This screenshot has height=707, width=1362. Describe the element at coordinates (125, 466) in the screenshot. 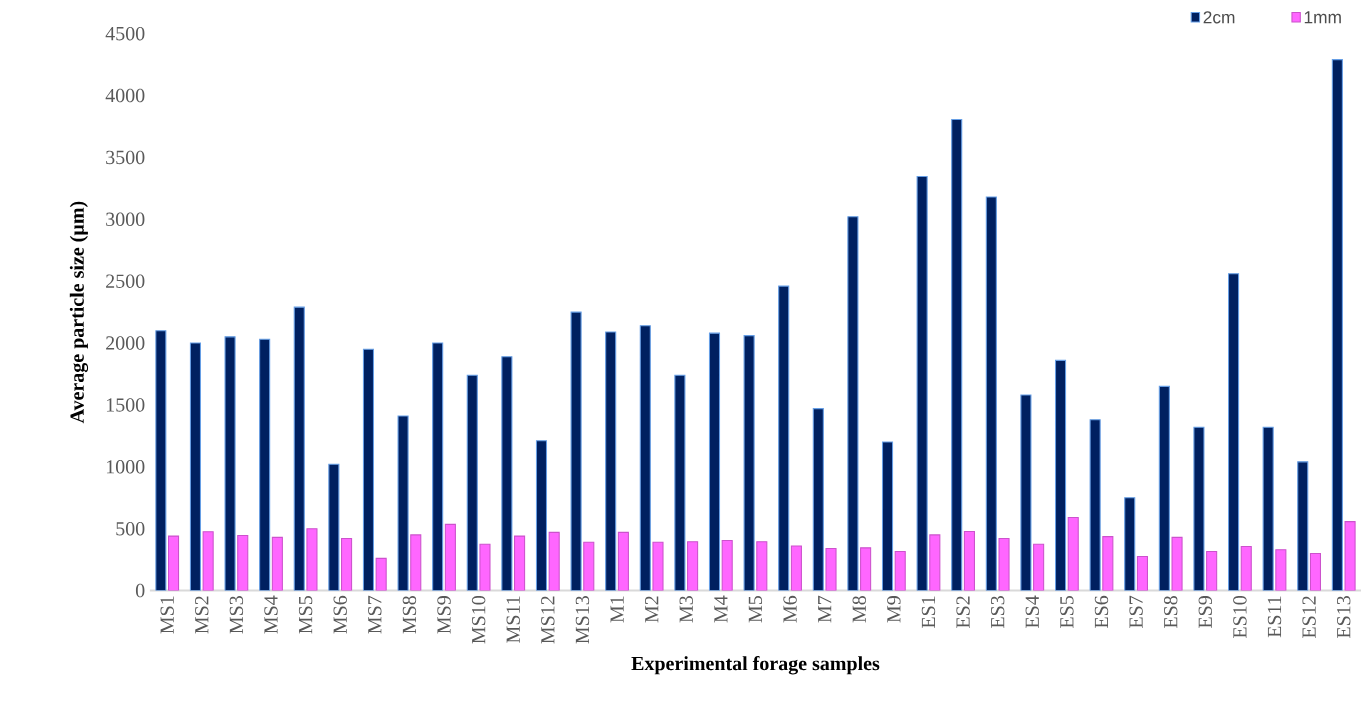

I see `y-tick-label: 1000` at that location.